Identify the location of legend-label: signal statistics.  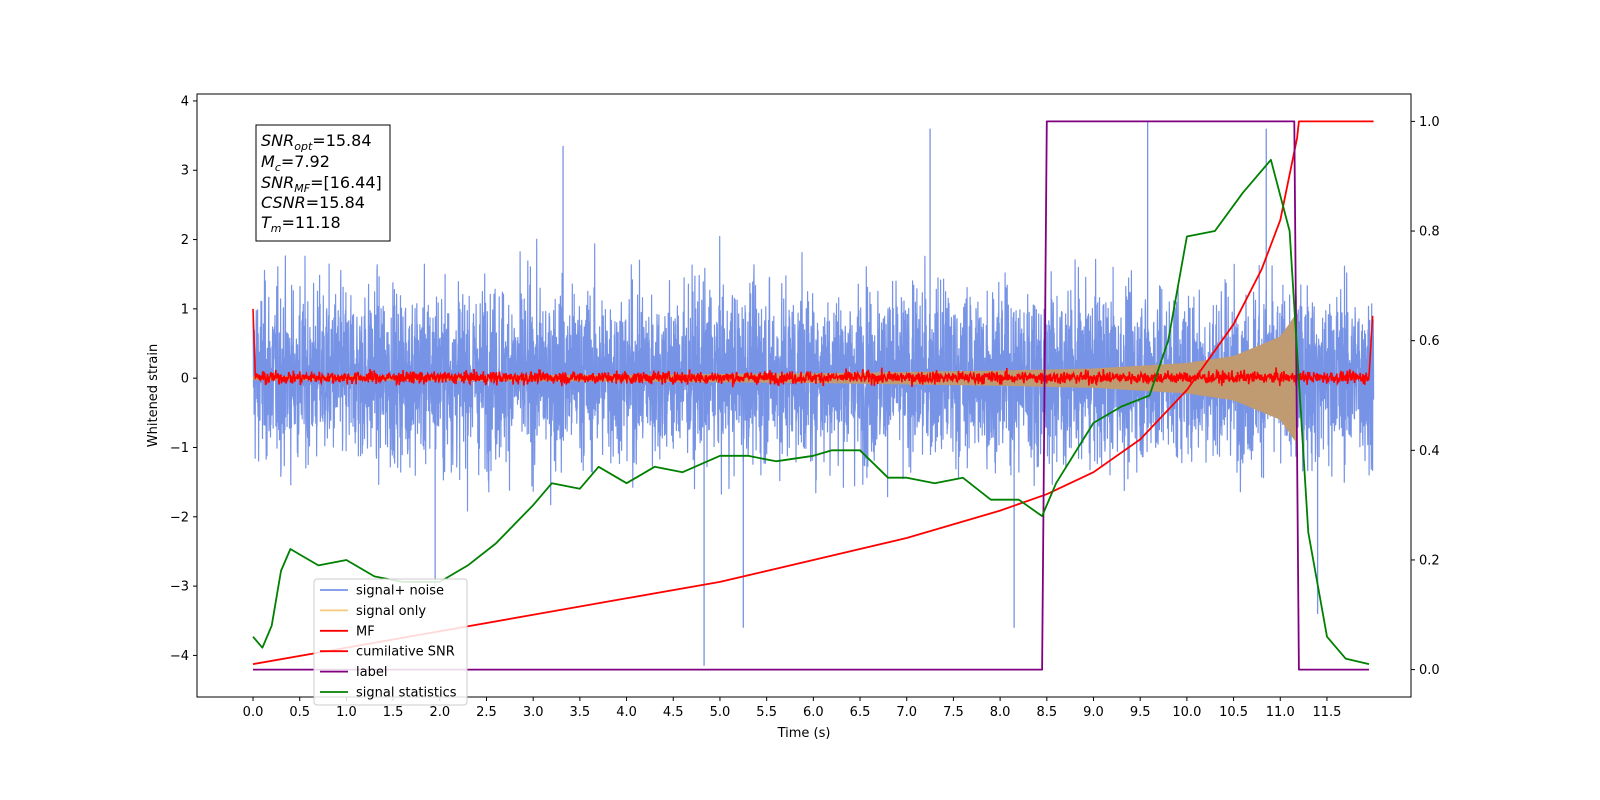
(406, 693).